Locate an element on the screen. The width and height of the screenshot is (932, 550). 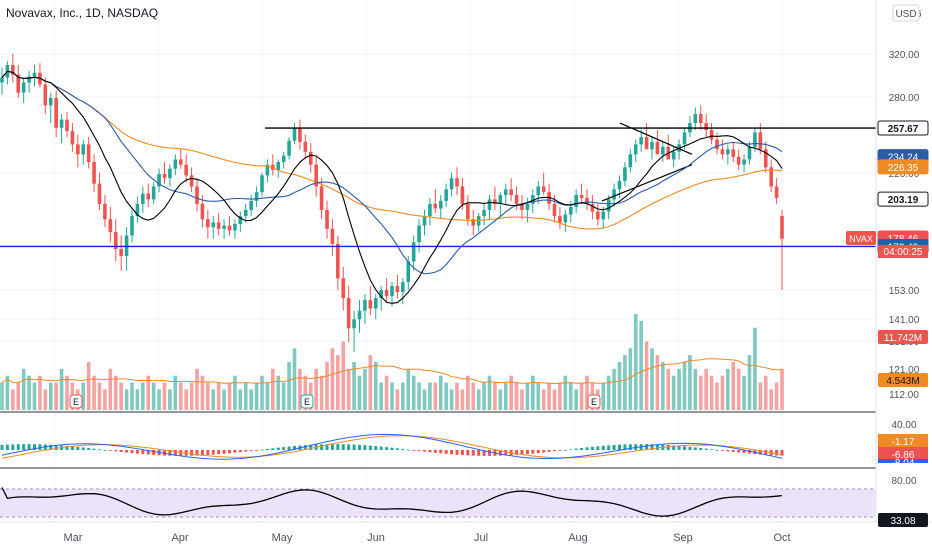
trendline-lower is located at coordinates (647, 183).